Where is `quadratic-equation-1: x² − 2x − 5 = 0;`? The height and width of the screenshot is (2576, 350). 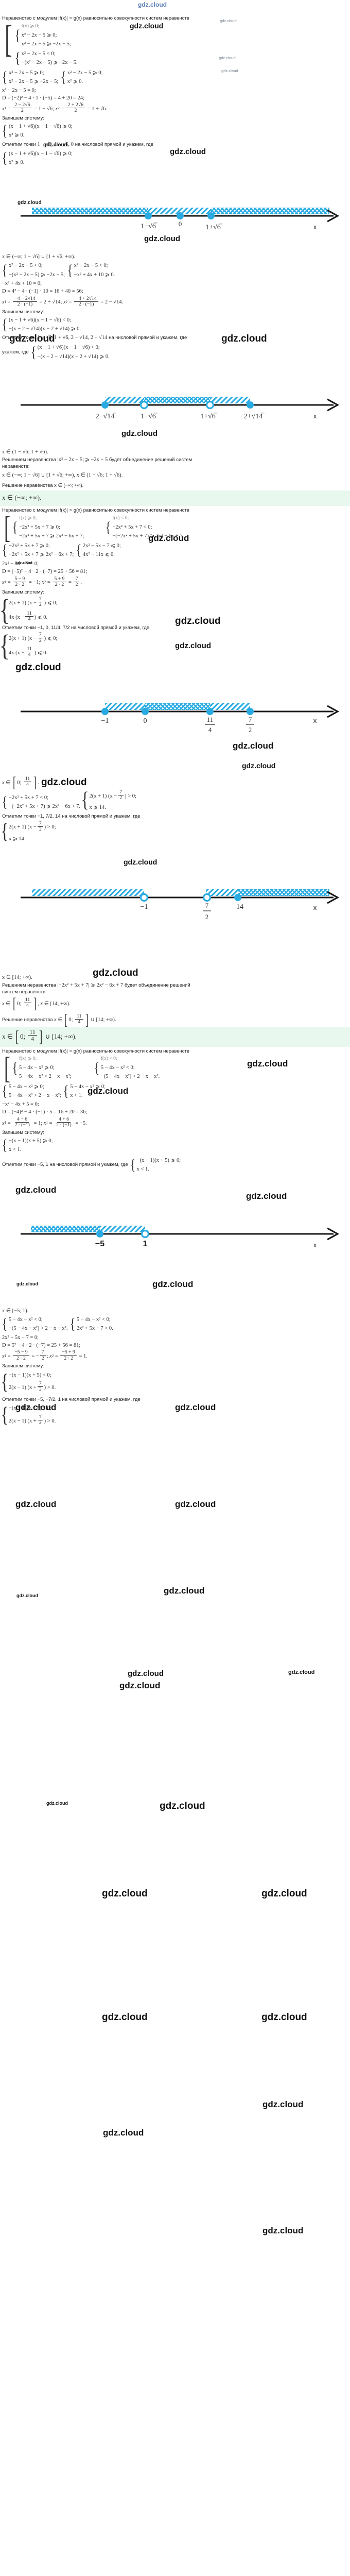 quadratic-equation-1: x² − 2x − 5 = 0; is located at coordinates (19, 90).